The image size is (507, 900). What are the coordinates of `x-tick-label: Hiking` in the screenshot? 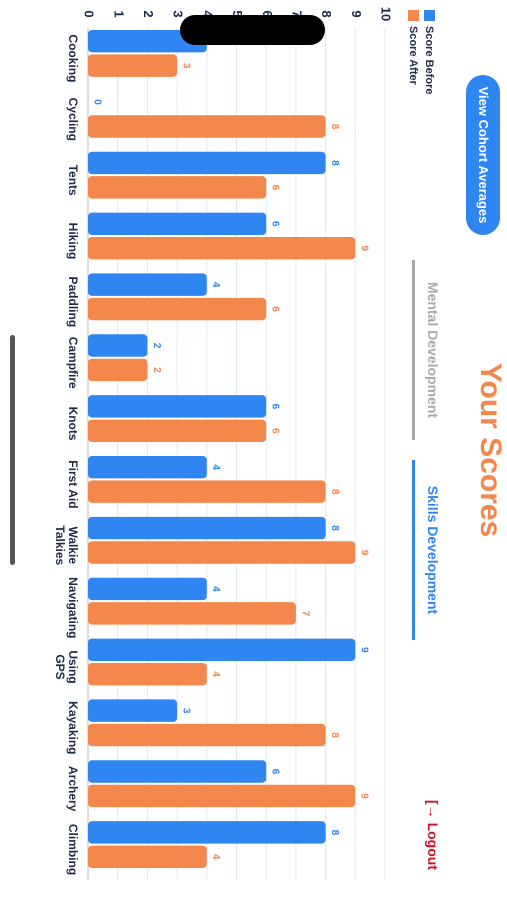 It's located at (73, 241).